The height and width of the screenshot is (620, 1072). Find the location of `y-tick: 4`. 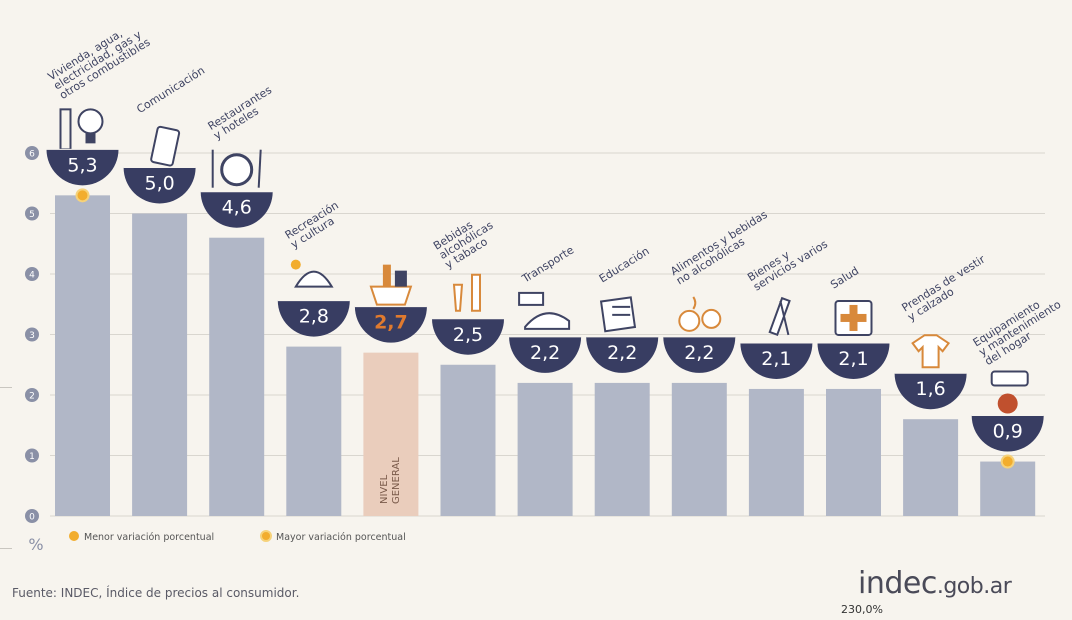

y-tick: 4 is located at coordinates (32, 274).